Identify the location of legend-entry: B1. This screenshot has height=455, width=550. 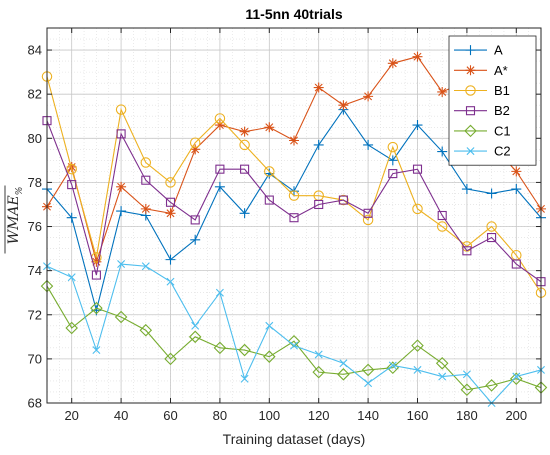
(482, 90).